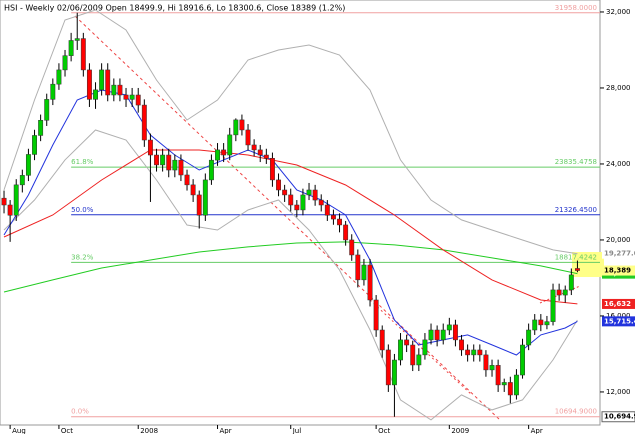 This screenshot has height=434, width=635. Describe the element at coordinates (618, 392) in the screenshot. I see `y-tick-label: 12,000` at that location.